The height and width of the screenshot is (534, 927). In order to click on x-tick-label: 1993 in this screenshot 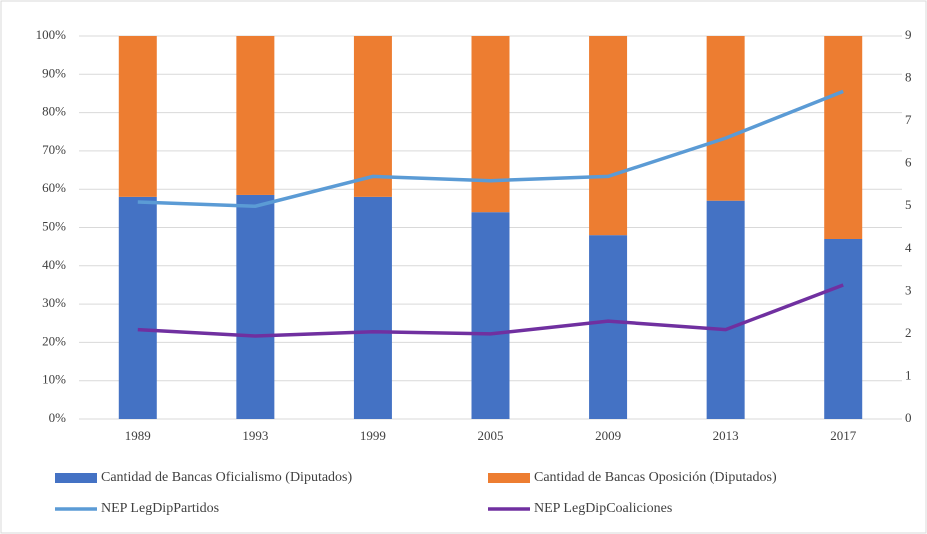, I will do `click(255, 435)`.